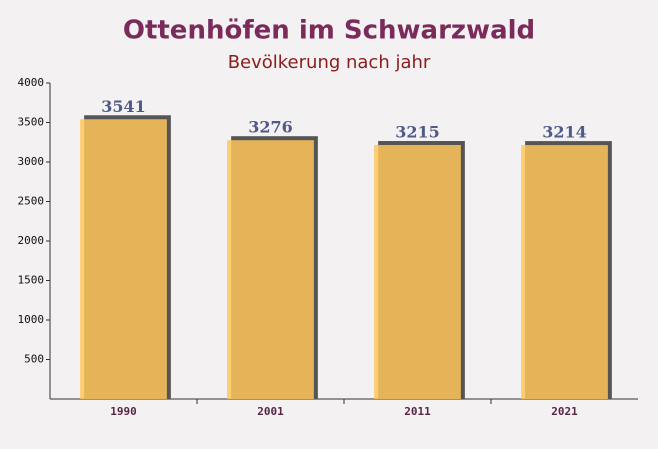 This screenshot has height=449, width=658. Describe the element at coordinates (417, 132) in the screenshot. I see `value-label: 3215` at that location.